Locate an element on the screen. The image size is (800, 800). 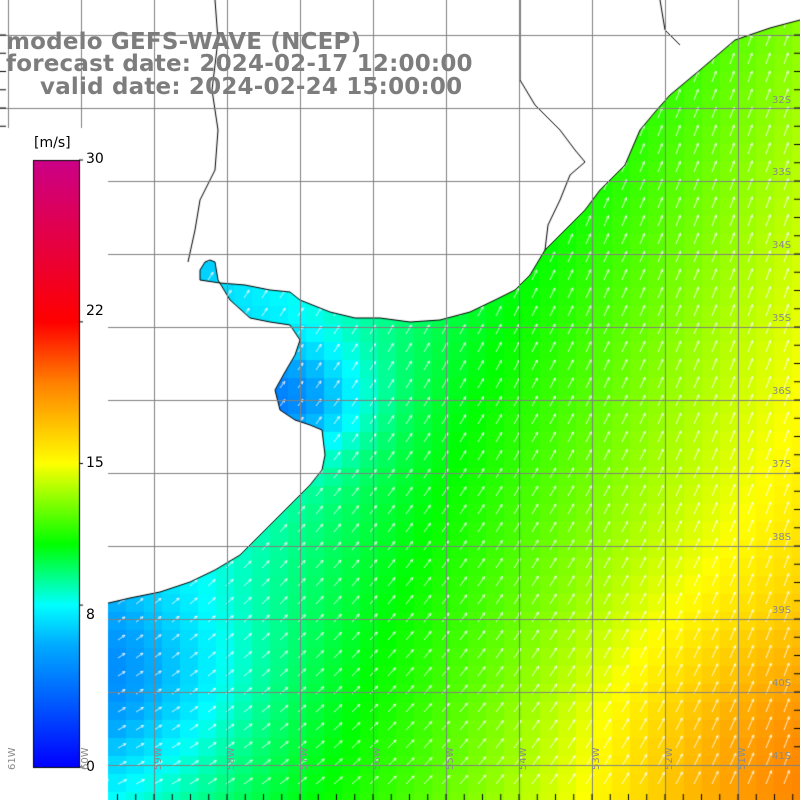
model-title: modelo GEFS-WAVE (NCEP) is located at coordinates (184, 42).